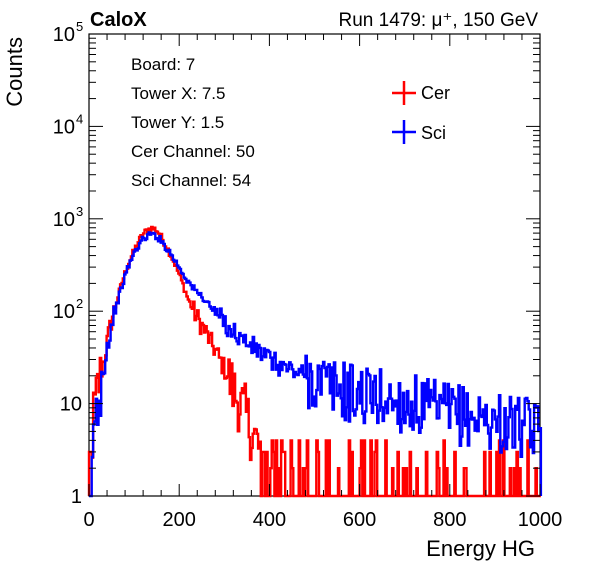 The image size is (596, 572). Describe the element at coordinates (79, 211) in the screenshot. I see `y-tick-exponent: 3` at that location.